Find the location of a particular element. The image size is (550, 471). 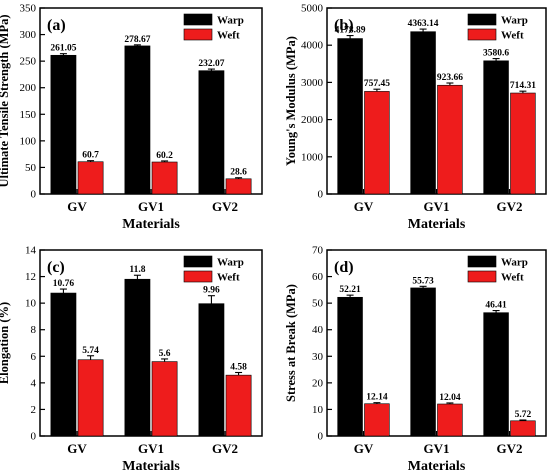

data-label: 9.96 is located at coordinates (211, 291).